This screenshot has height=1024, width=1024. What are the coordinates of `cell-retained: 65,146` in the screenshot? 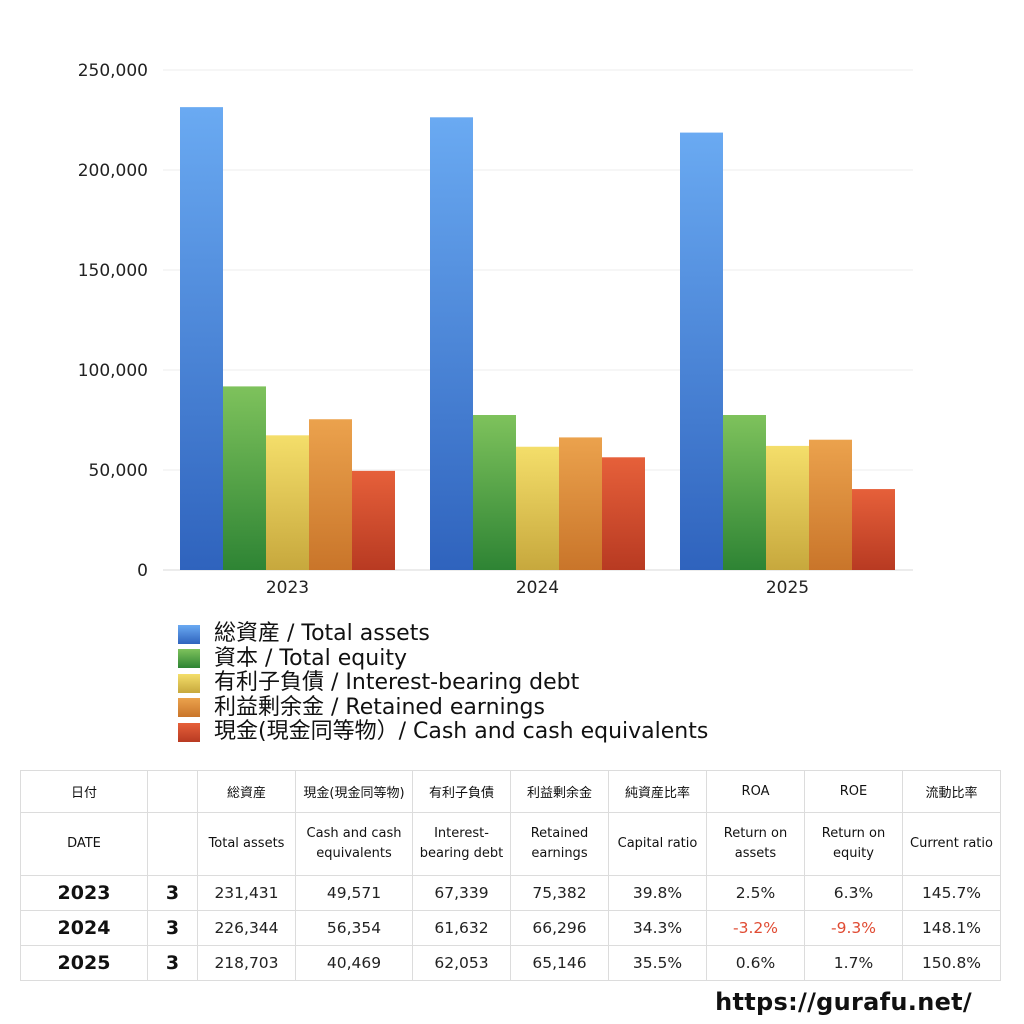 It's located at (559, 963).